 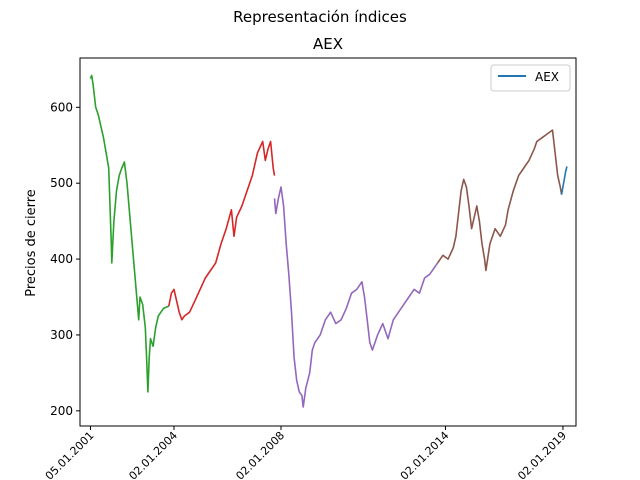 I want to click on legend-label-aex: AEX, so click(x=547, y=77).